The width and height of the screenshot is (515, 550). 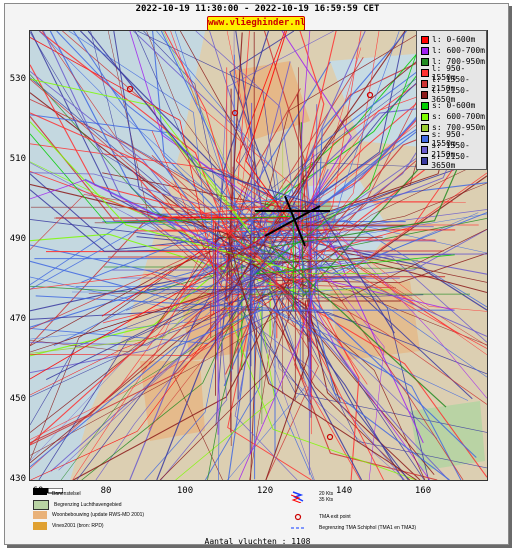 I want to click on legend-label: l: 700-950m, so click(x=458, y=61).